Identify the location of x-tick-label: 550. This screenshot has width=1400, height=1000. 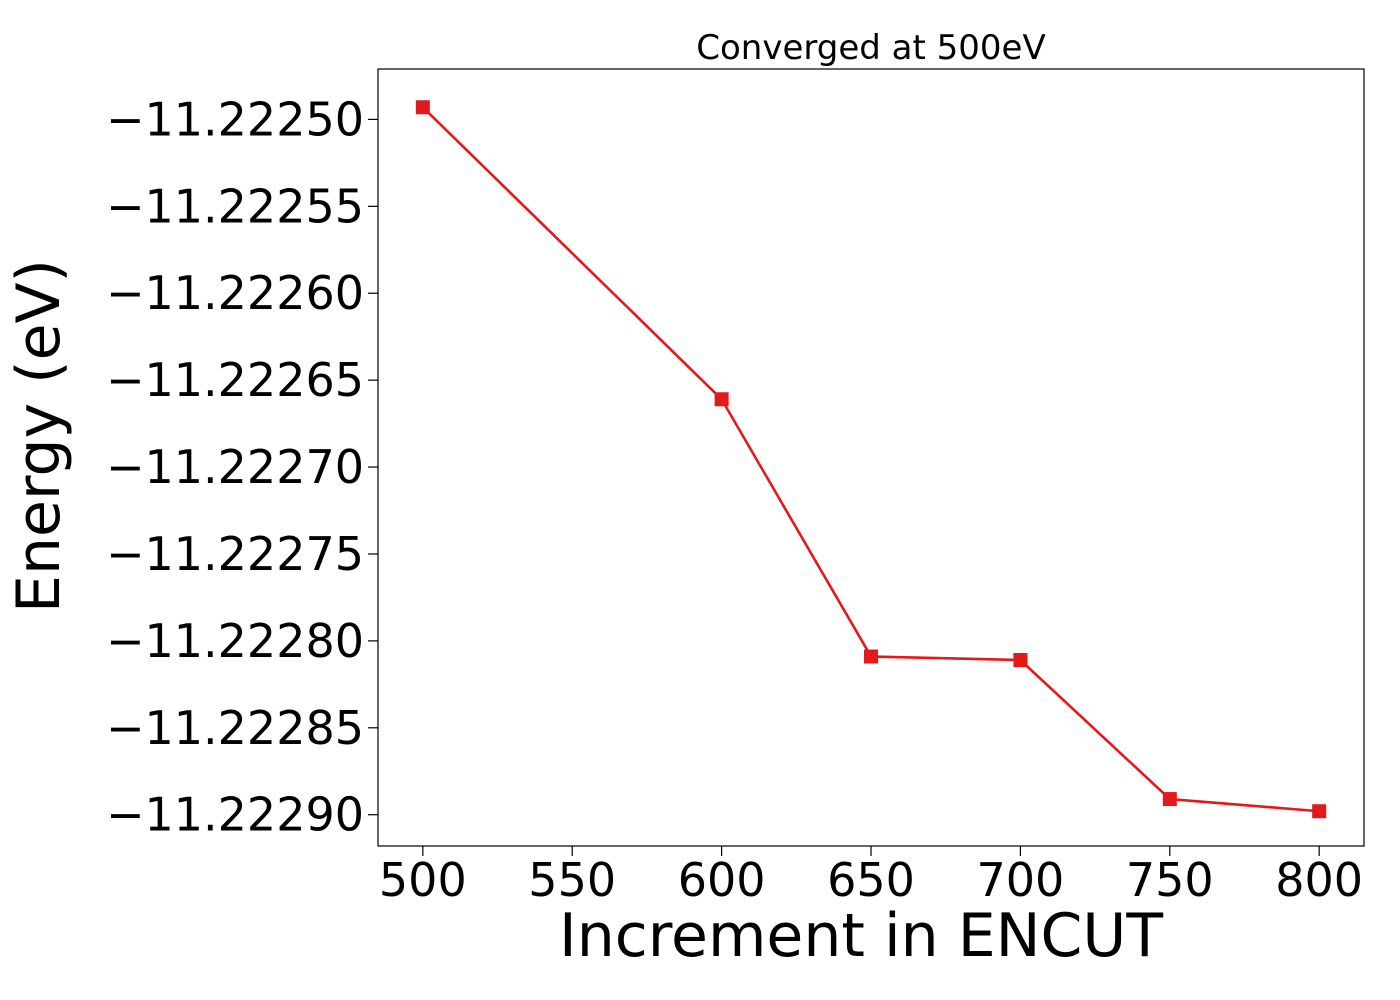
(572, 880).